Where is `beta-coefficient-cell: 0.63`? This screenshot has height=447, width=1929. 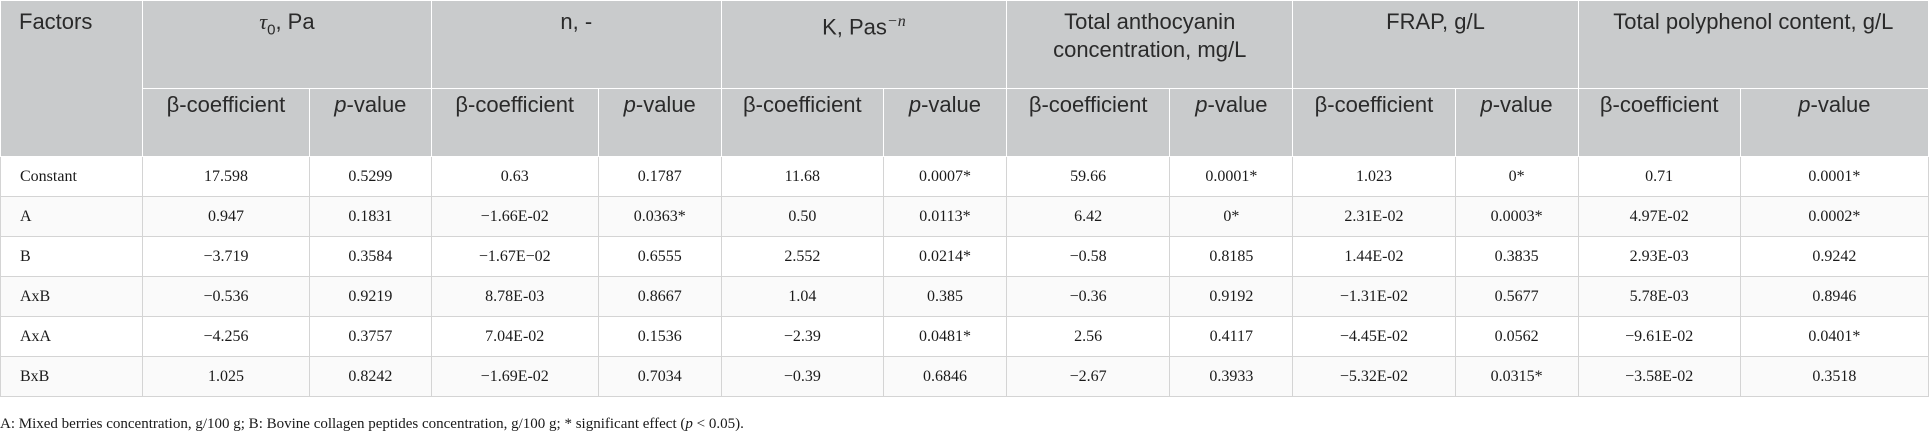
beta-coefficient-cell: 0.63 is located at coordinates (514, 176).